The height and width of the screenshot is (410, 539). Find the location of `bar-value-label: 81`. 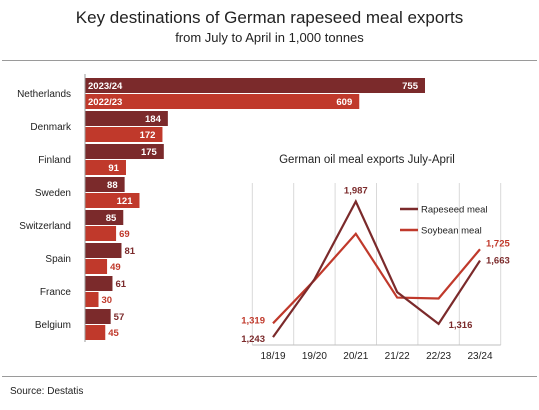

bar-value-label: 81 is located at coordinates (129, 251).